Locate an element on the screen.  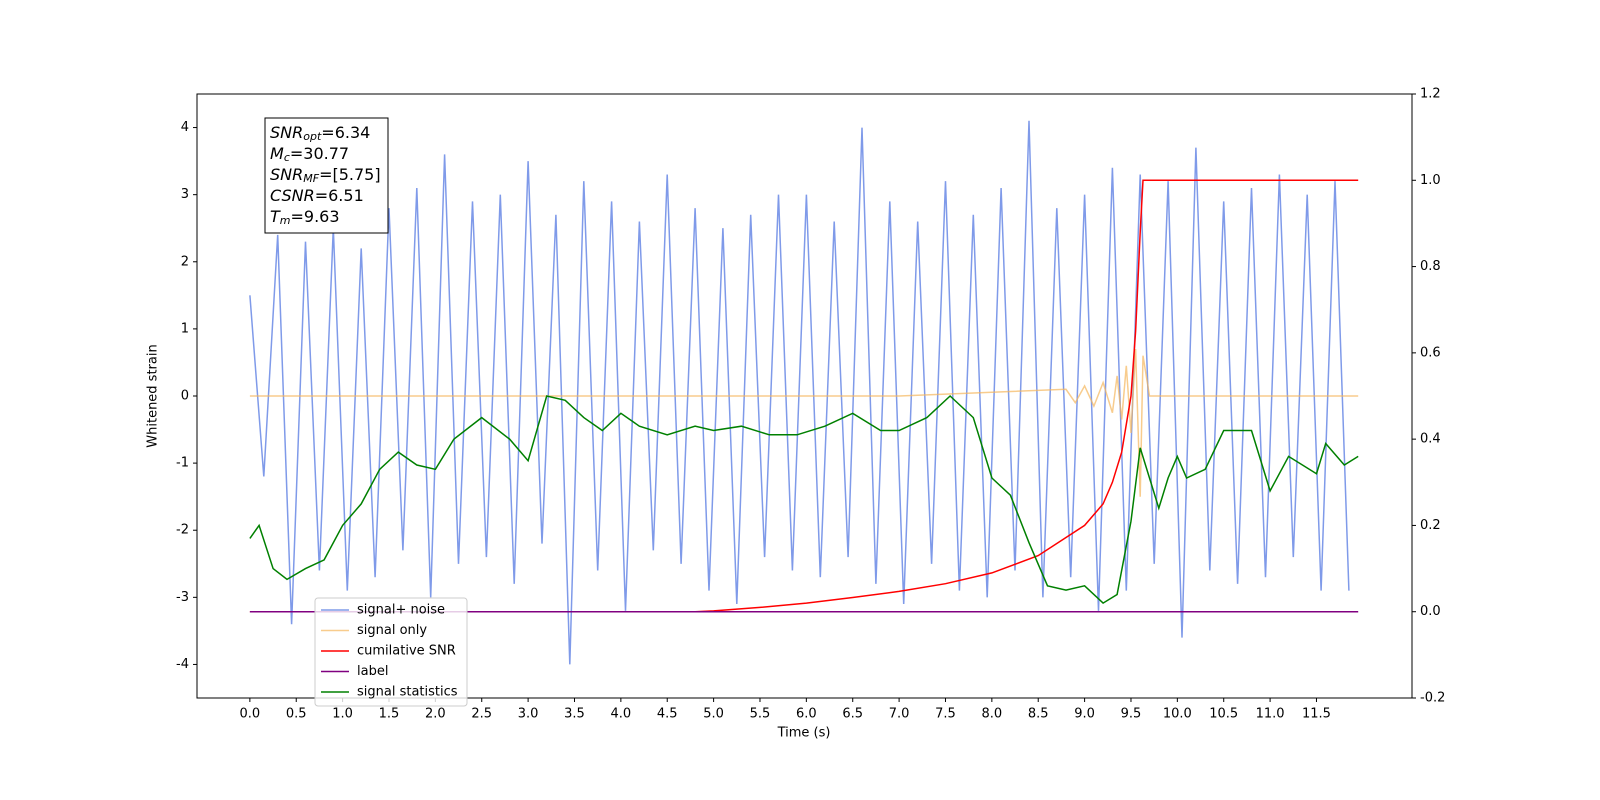
y-tick-label: -3 is located at coordinates (182, 597).